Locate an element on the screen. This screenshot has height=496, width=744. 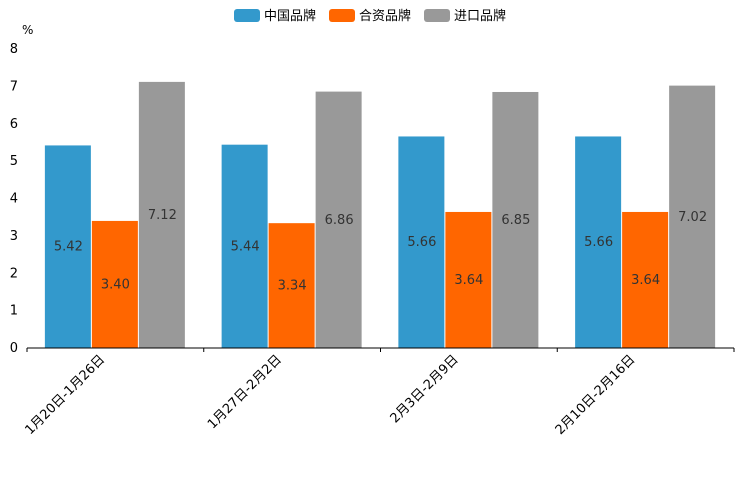
y-tick-label: 3 is located at coordinates (14, 236).